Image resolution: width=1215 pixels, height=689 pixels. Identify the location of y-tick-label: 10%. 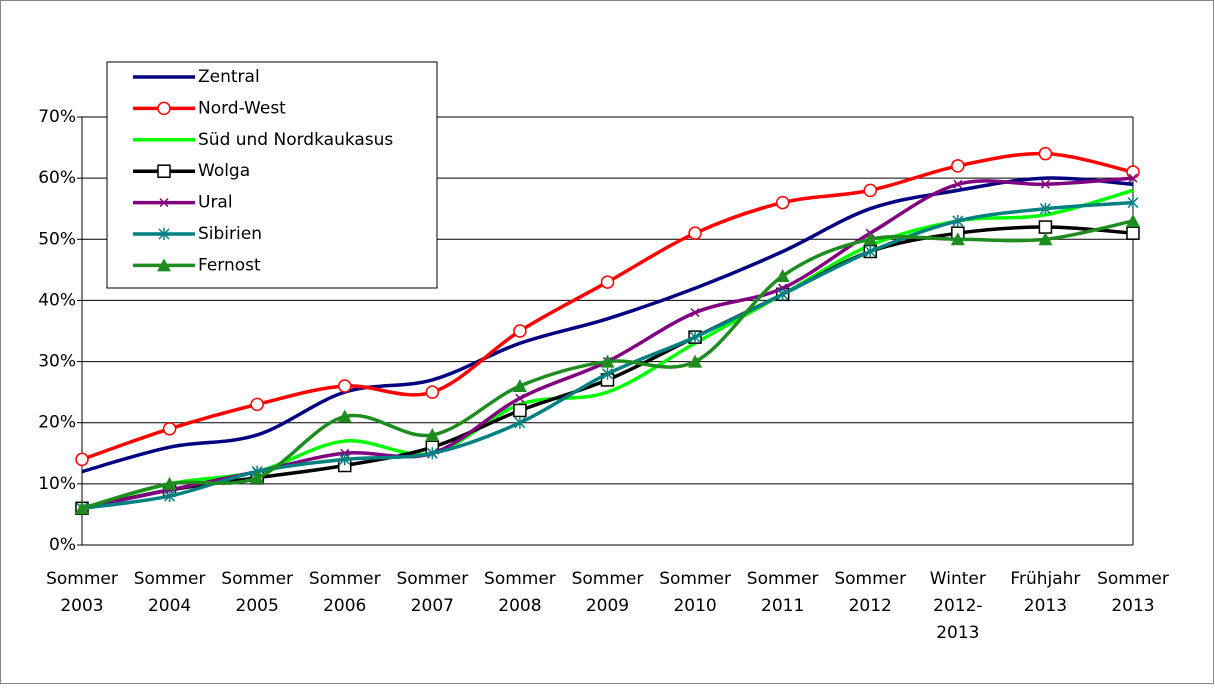
(57, 484).